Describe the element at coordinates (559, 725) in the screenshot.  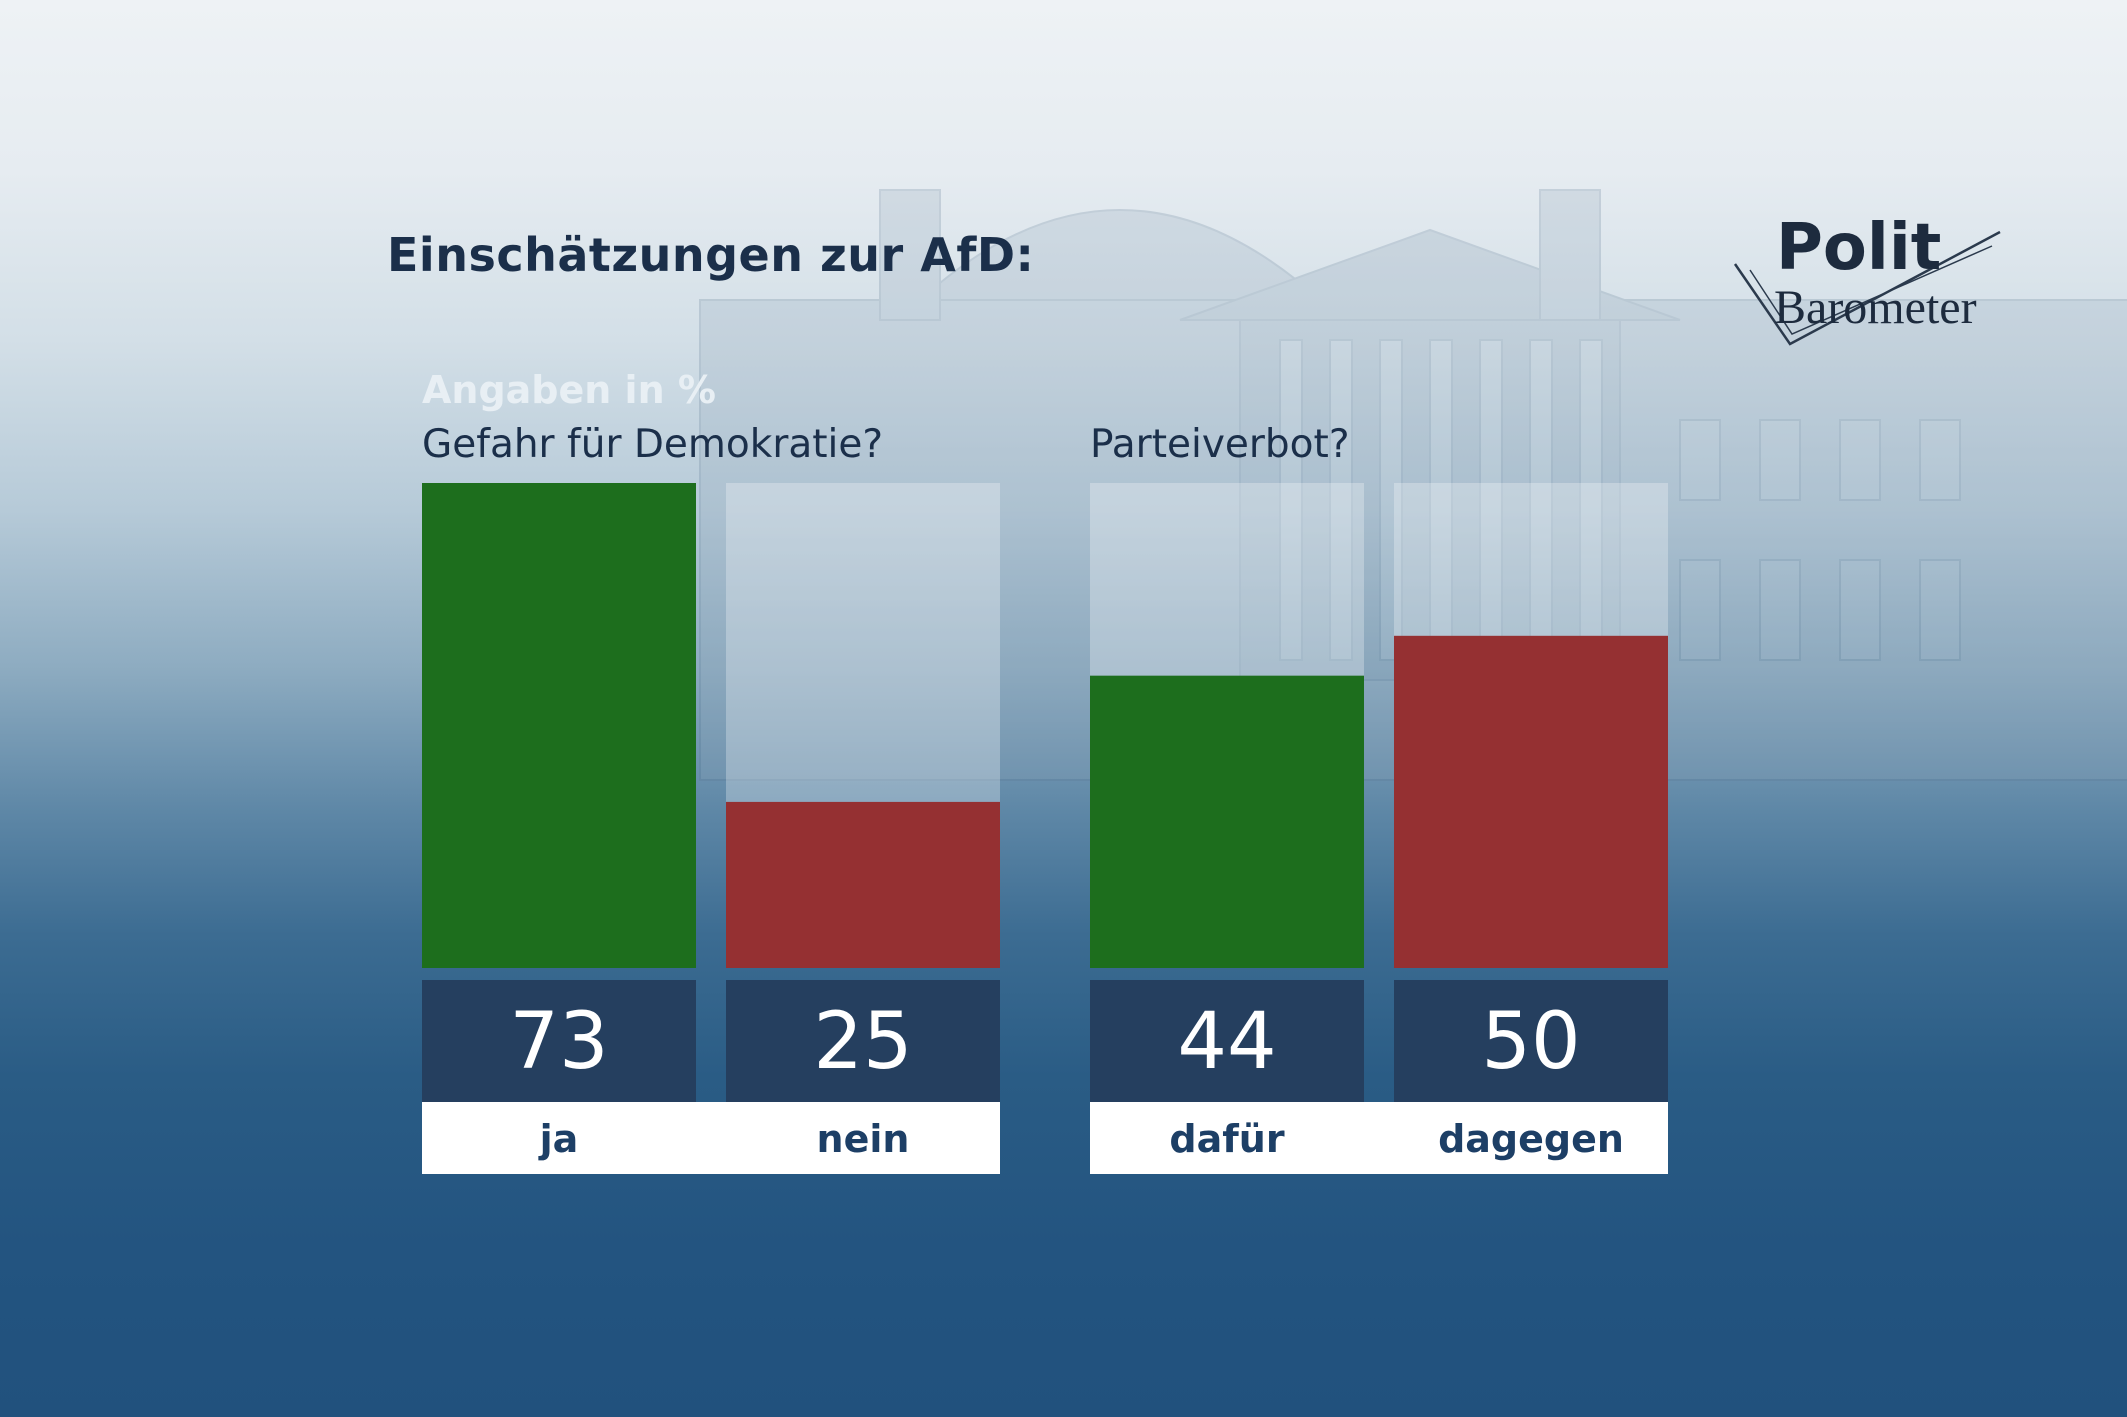
I see `bar-ja` at that location.